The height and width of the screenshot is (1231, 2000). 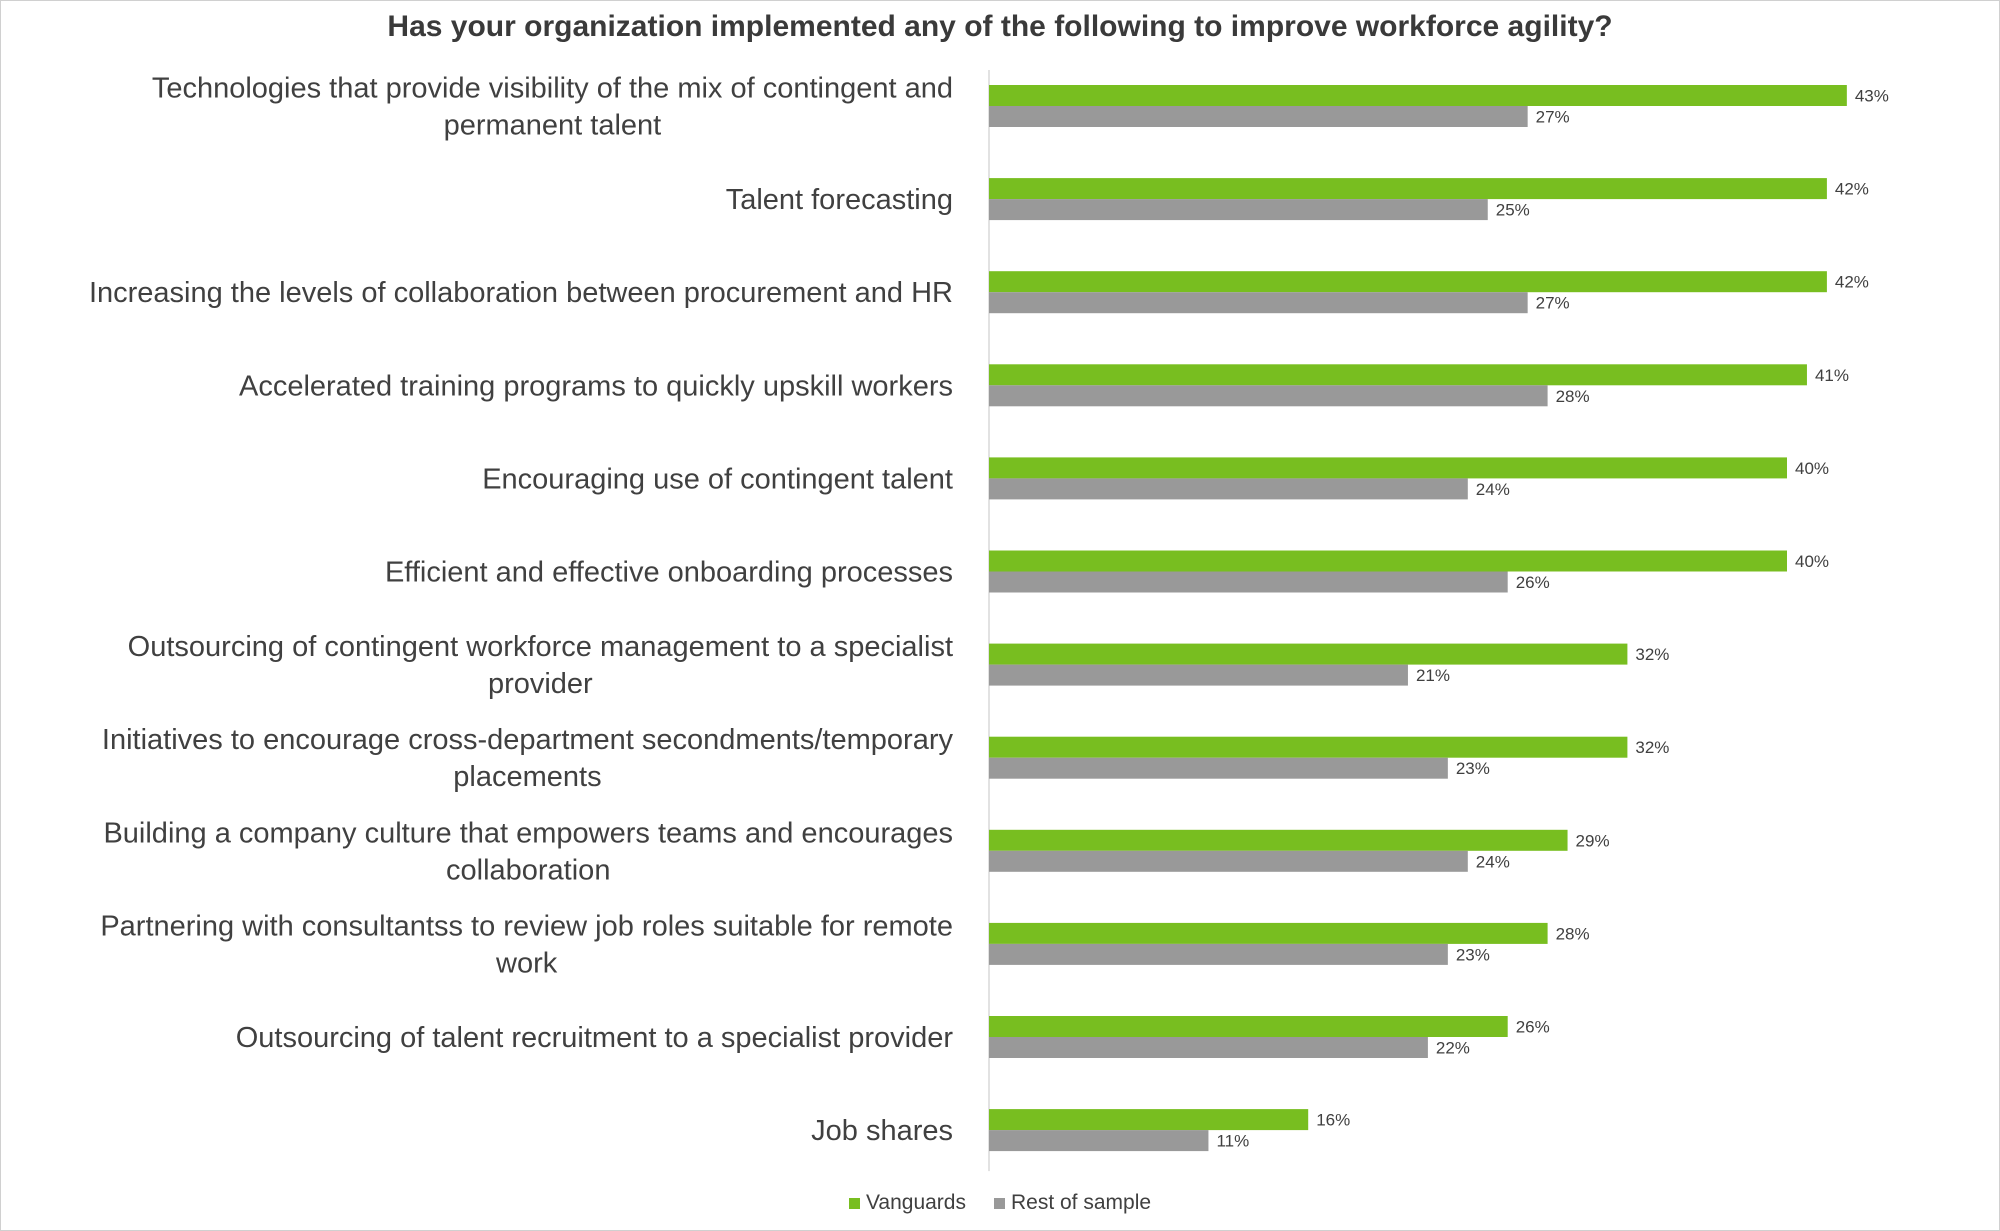 What do you see at coordinates (1872, 96) in the screenshot?
I see `data-label: 43%` at bounding box center [1872, 96].